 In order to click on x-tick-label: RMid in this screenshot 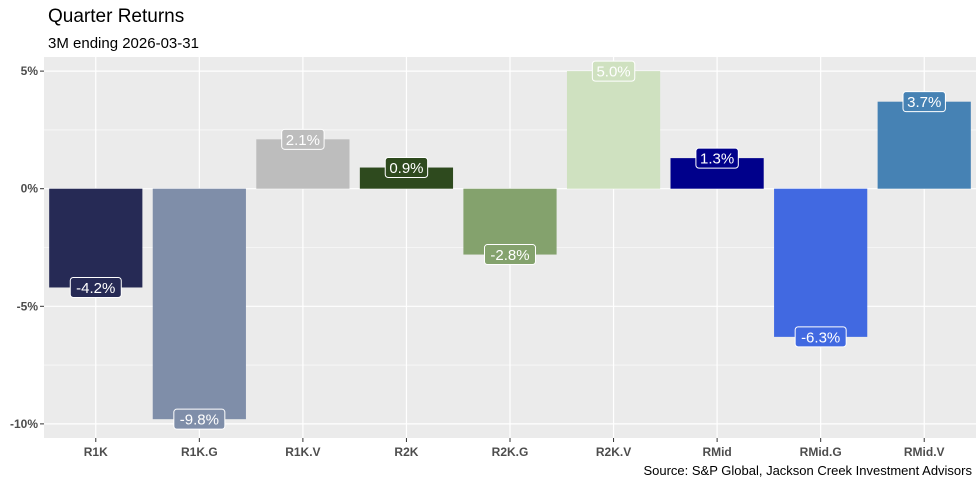, I will do `click(716, 452)`.